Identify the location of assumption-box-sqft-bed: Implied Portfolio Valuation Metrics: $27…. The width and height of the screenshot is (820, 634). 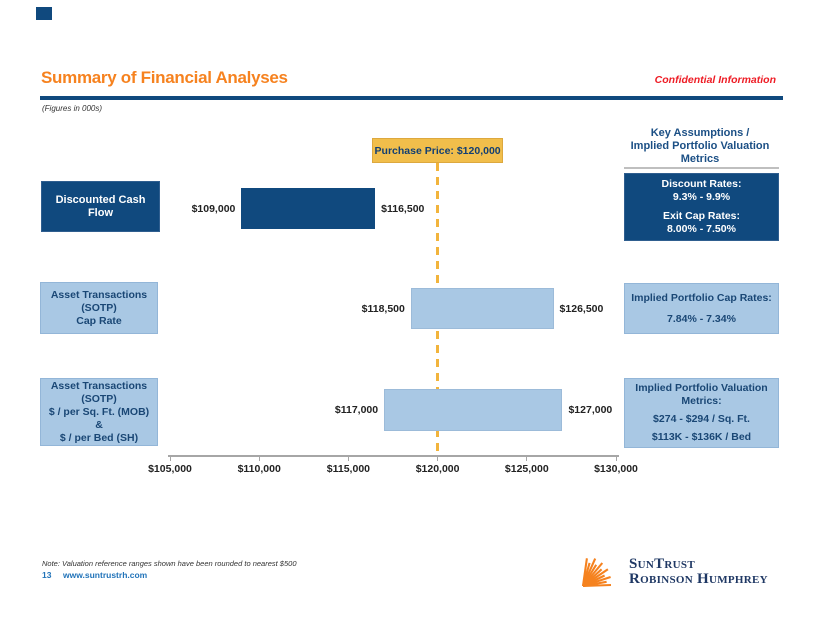
(701, 413).